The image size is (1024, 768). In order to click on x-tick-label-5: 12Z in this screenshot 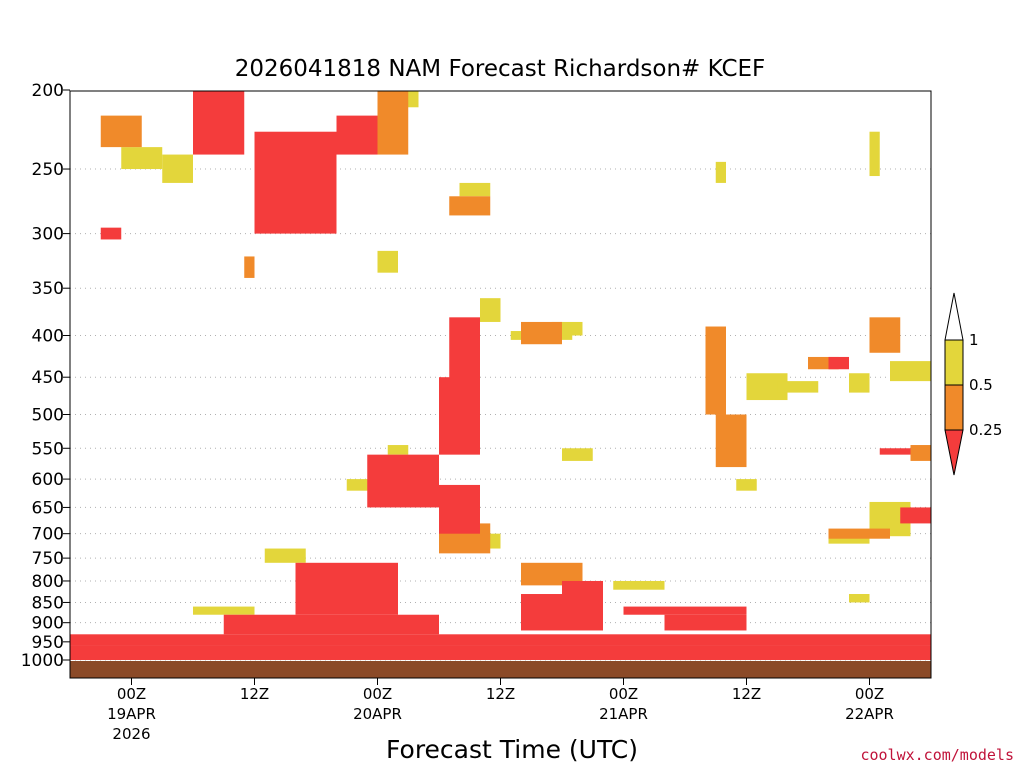, I will do `click(746, 694)`.